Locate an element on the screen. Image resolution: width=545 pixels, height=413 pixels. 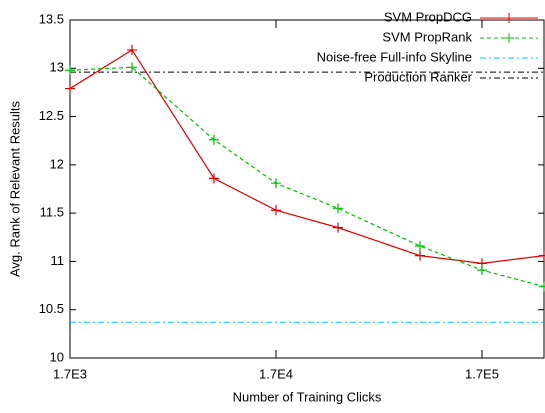
x-tick-label: 1.7E5 is located at coordinates (482, 373).